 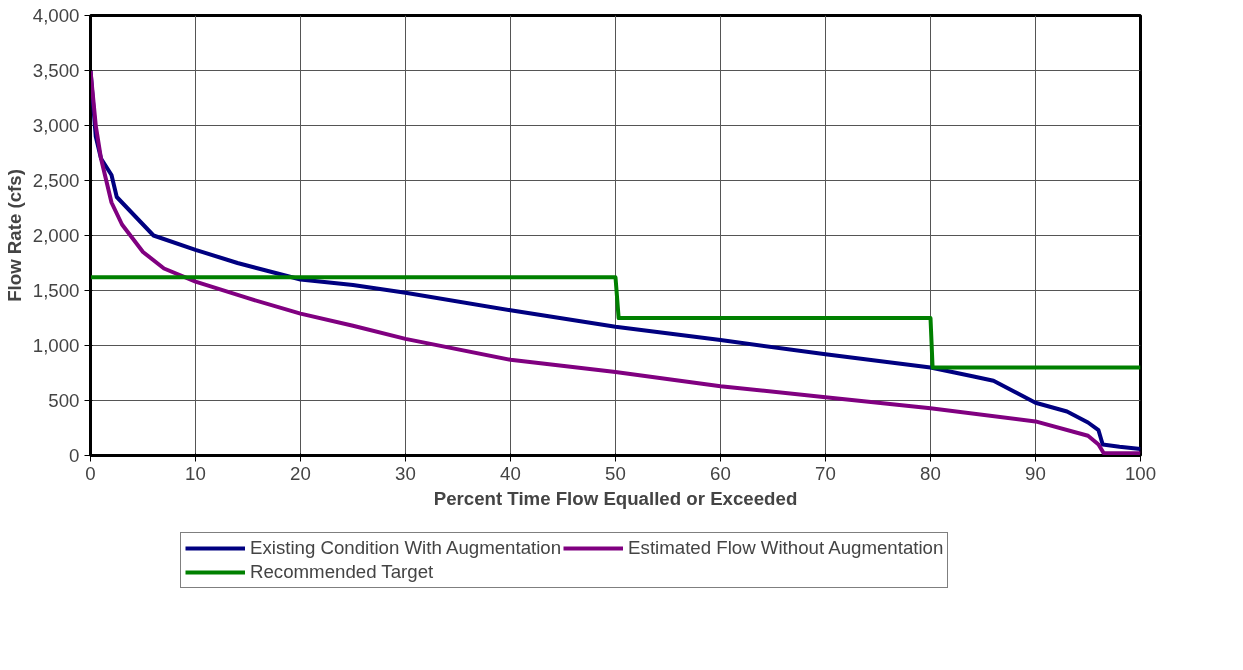 I want to click on x-tick-label: 10, so click(x=195, y=473).